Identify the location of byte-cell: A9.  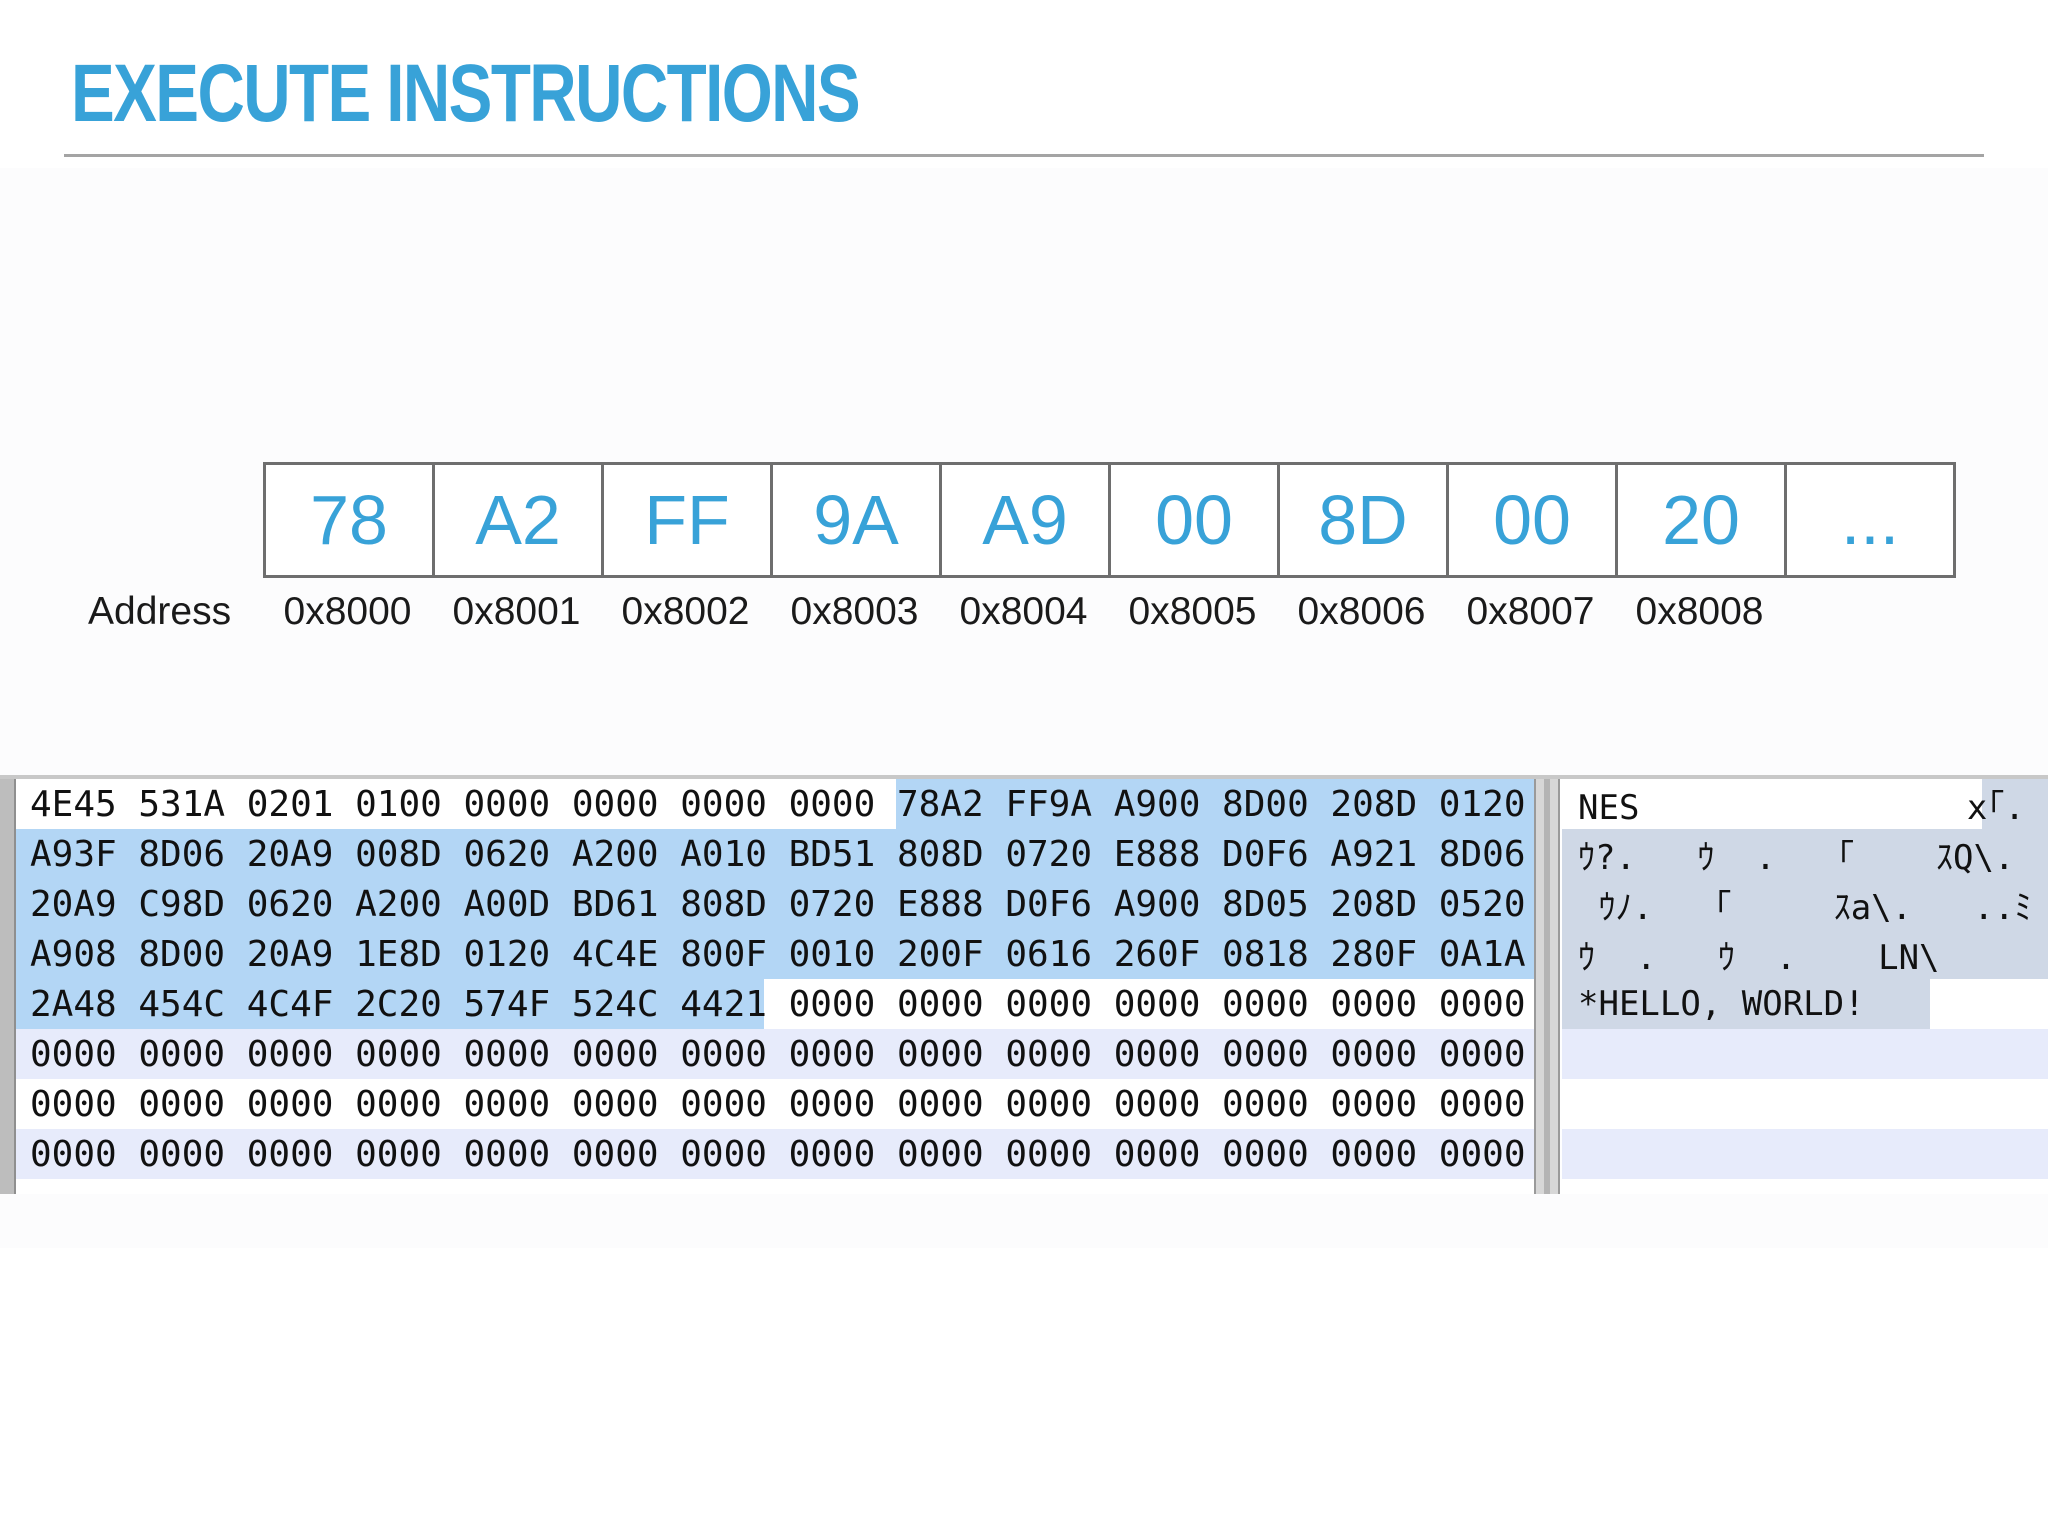
(1023, 520).